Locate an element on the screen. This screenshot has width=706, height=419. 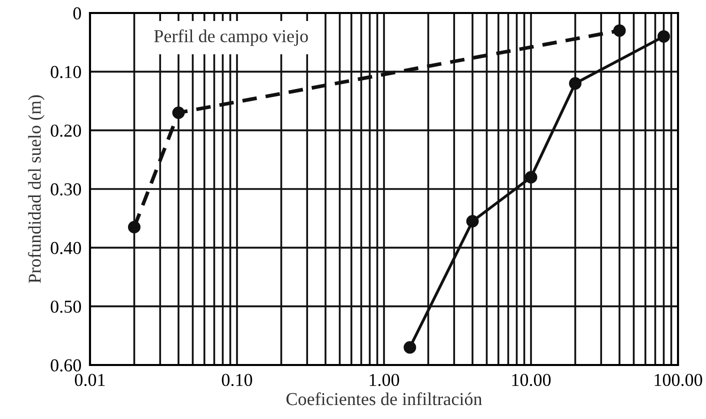
y-axis-title: Profundidad del suelo (m) is located at coordinates (36, 189).